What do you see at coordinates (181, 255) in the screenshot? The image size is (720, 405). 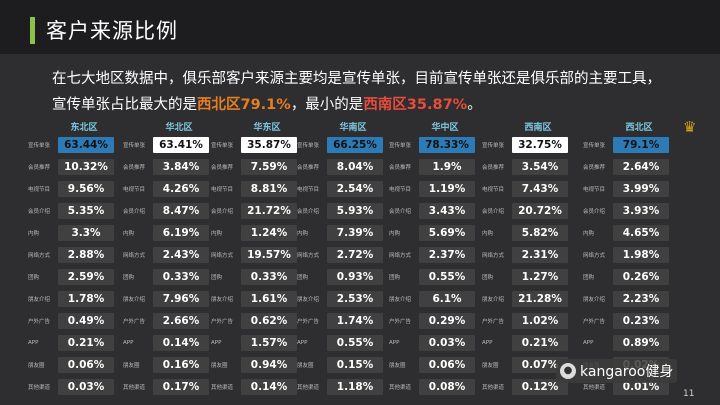 I see `value-cell: 2.43%` at bounding box center [181, 255].